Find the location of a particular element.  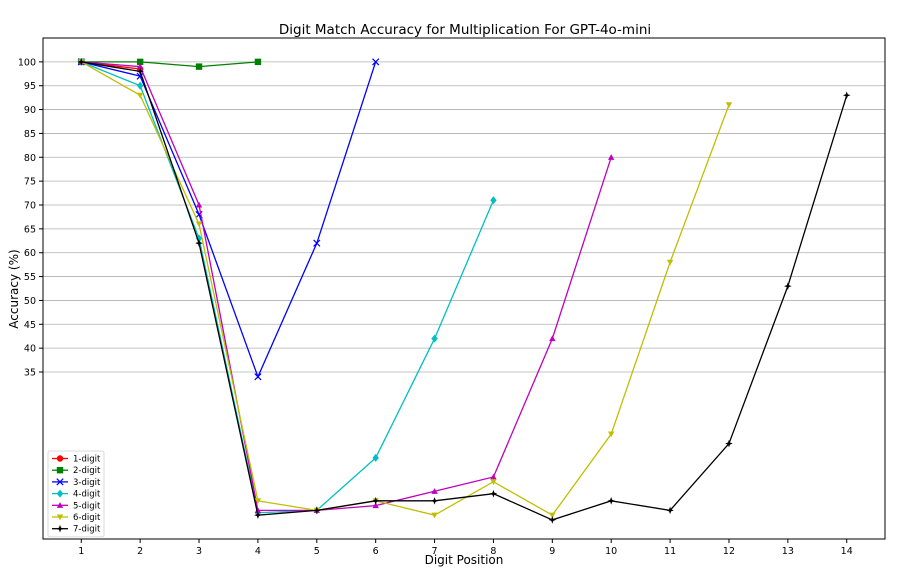

x-tick-label-10: 10 is located at coordinates (611, 551).